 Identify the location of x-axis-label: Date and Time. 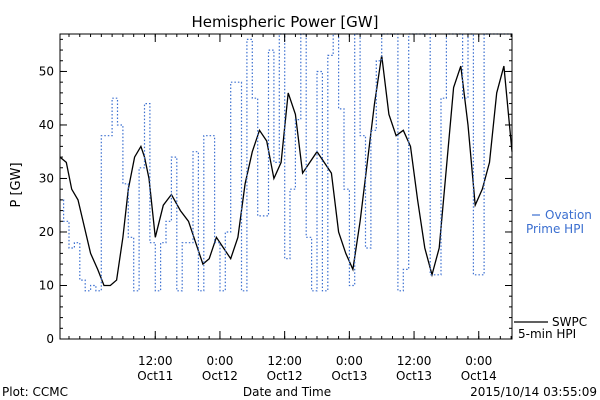
(287, 392).